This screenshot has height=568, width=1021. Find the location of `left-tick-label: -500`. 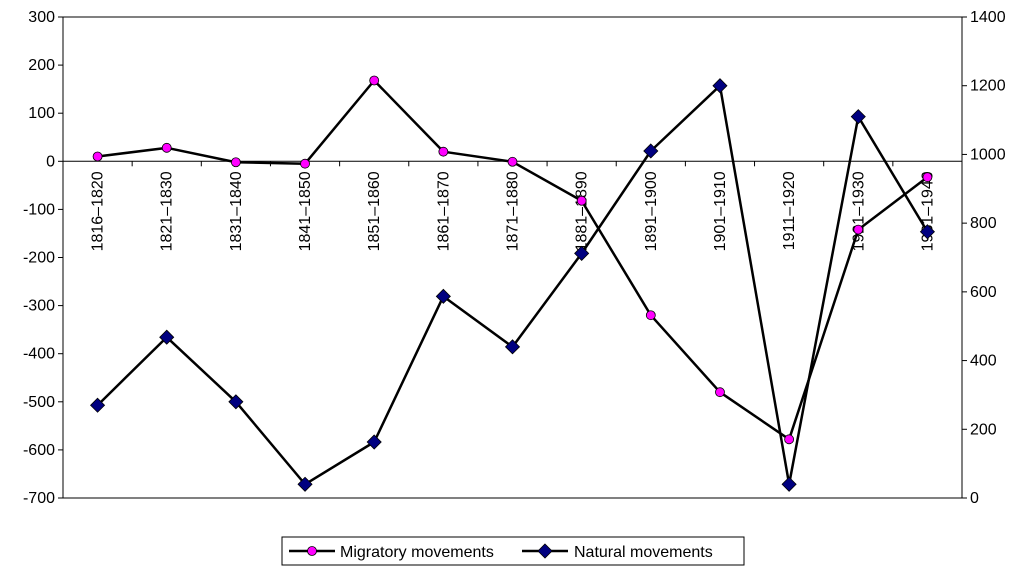

left-tick-label: -500 is located at coordinates (39, 402).